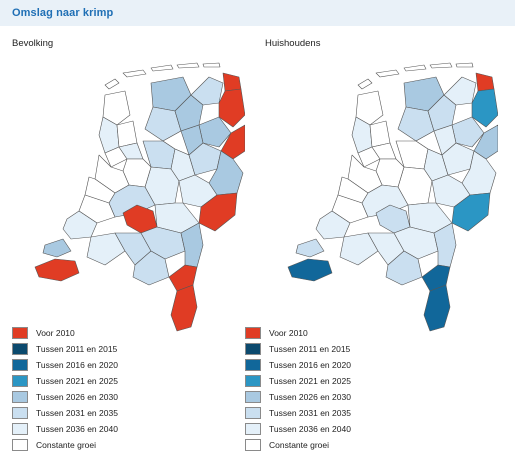 This screenshot has height=456, width=515. What do you see at coordinates (293, 43) in the screenshot?
I see `panel-title-huishoudens: Huishoudens` at bounding box center [293, 43].